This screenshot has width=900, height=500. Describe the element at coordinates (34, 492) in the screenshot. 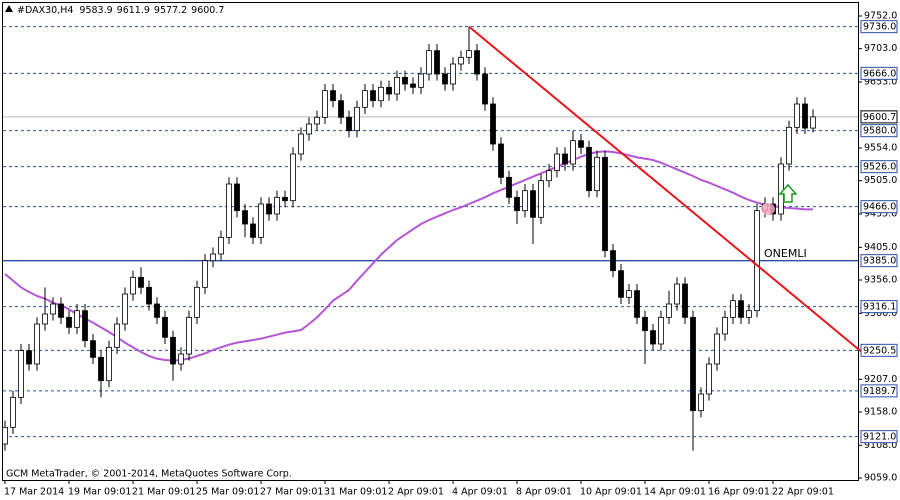

I see `x-tick-label: 17 Mar 2014` at that location.